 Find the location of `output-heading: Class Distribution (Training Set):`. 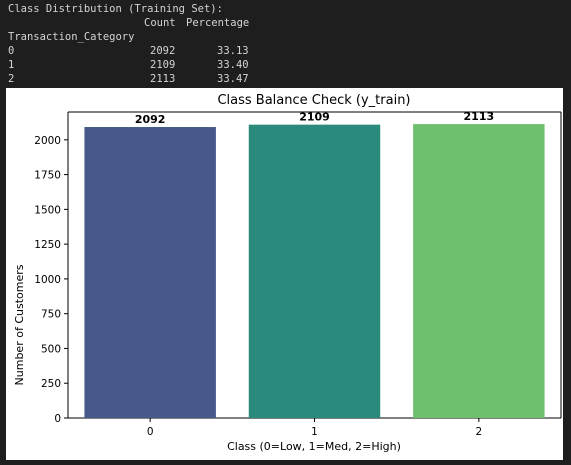

output-heading: Class Distribution (Training Set): is located at coordinates (115, 9).